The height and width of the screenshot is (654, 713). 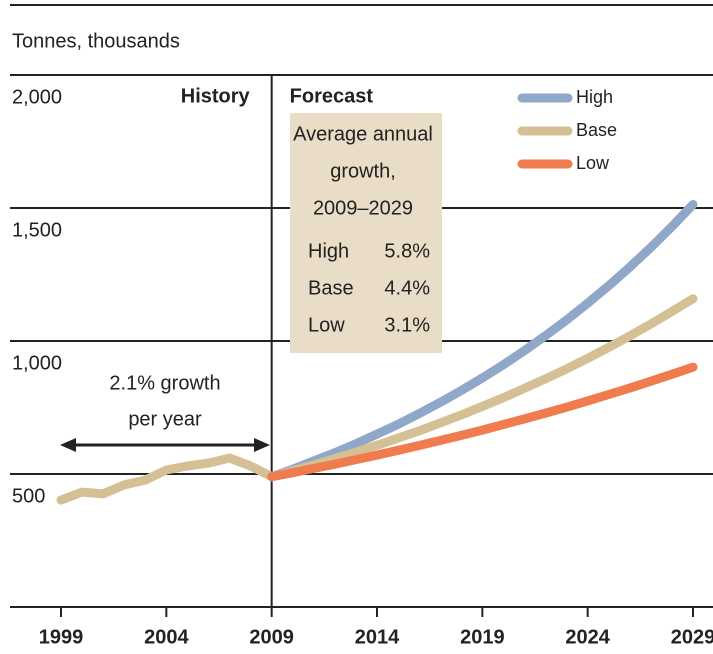 I want to click on growth-row-value: 5.8%, so click(x=407, y=251).